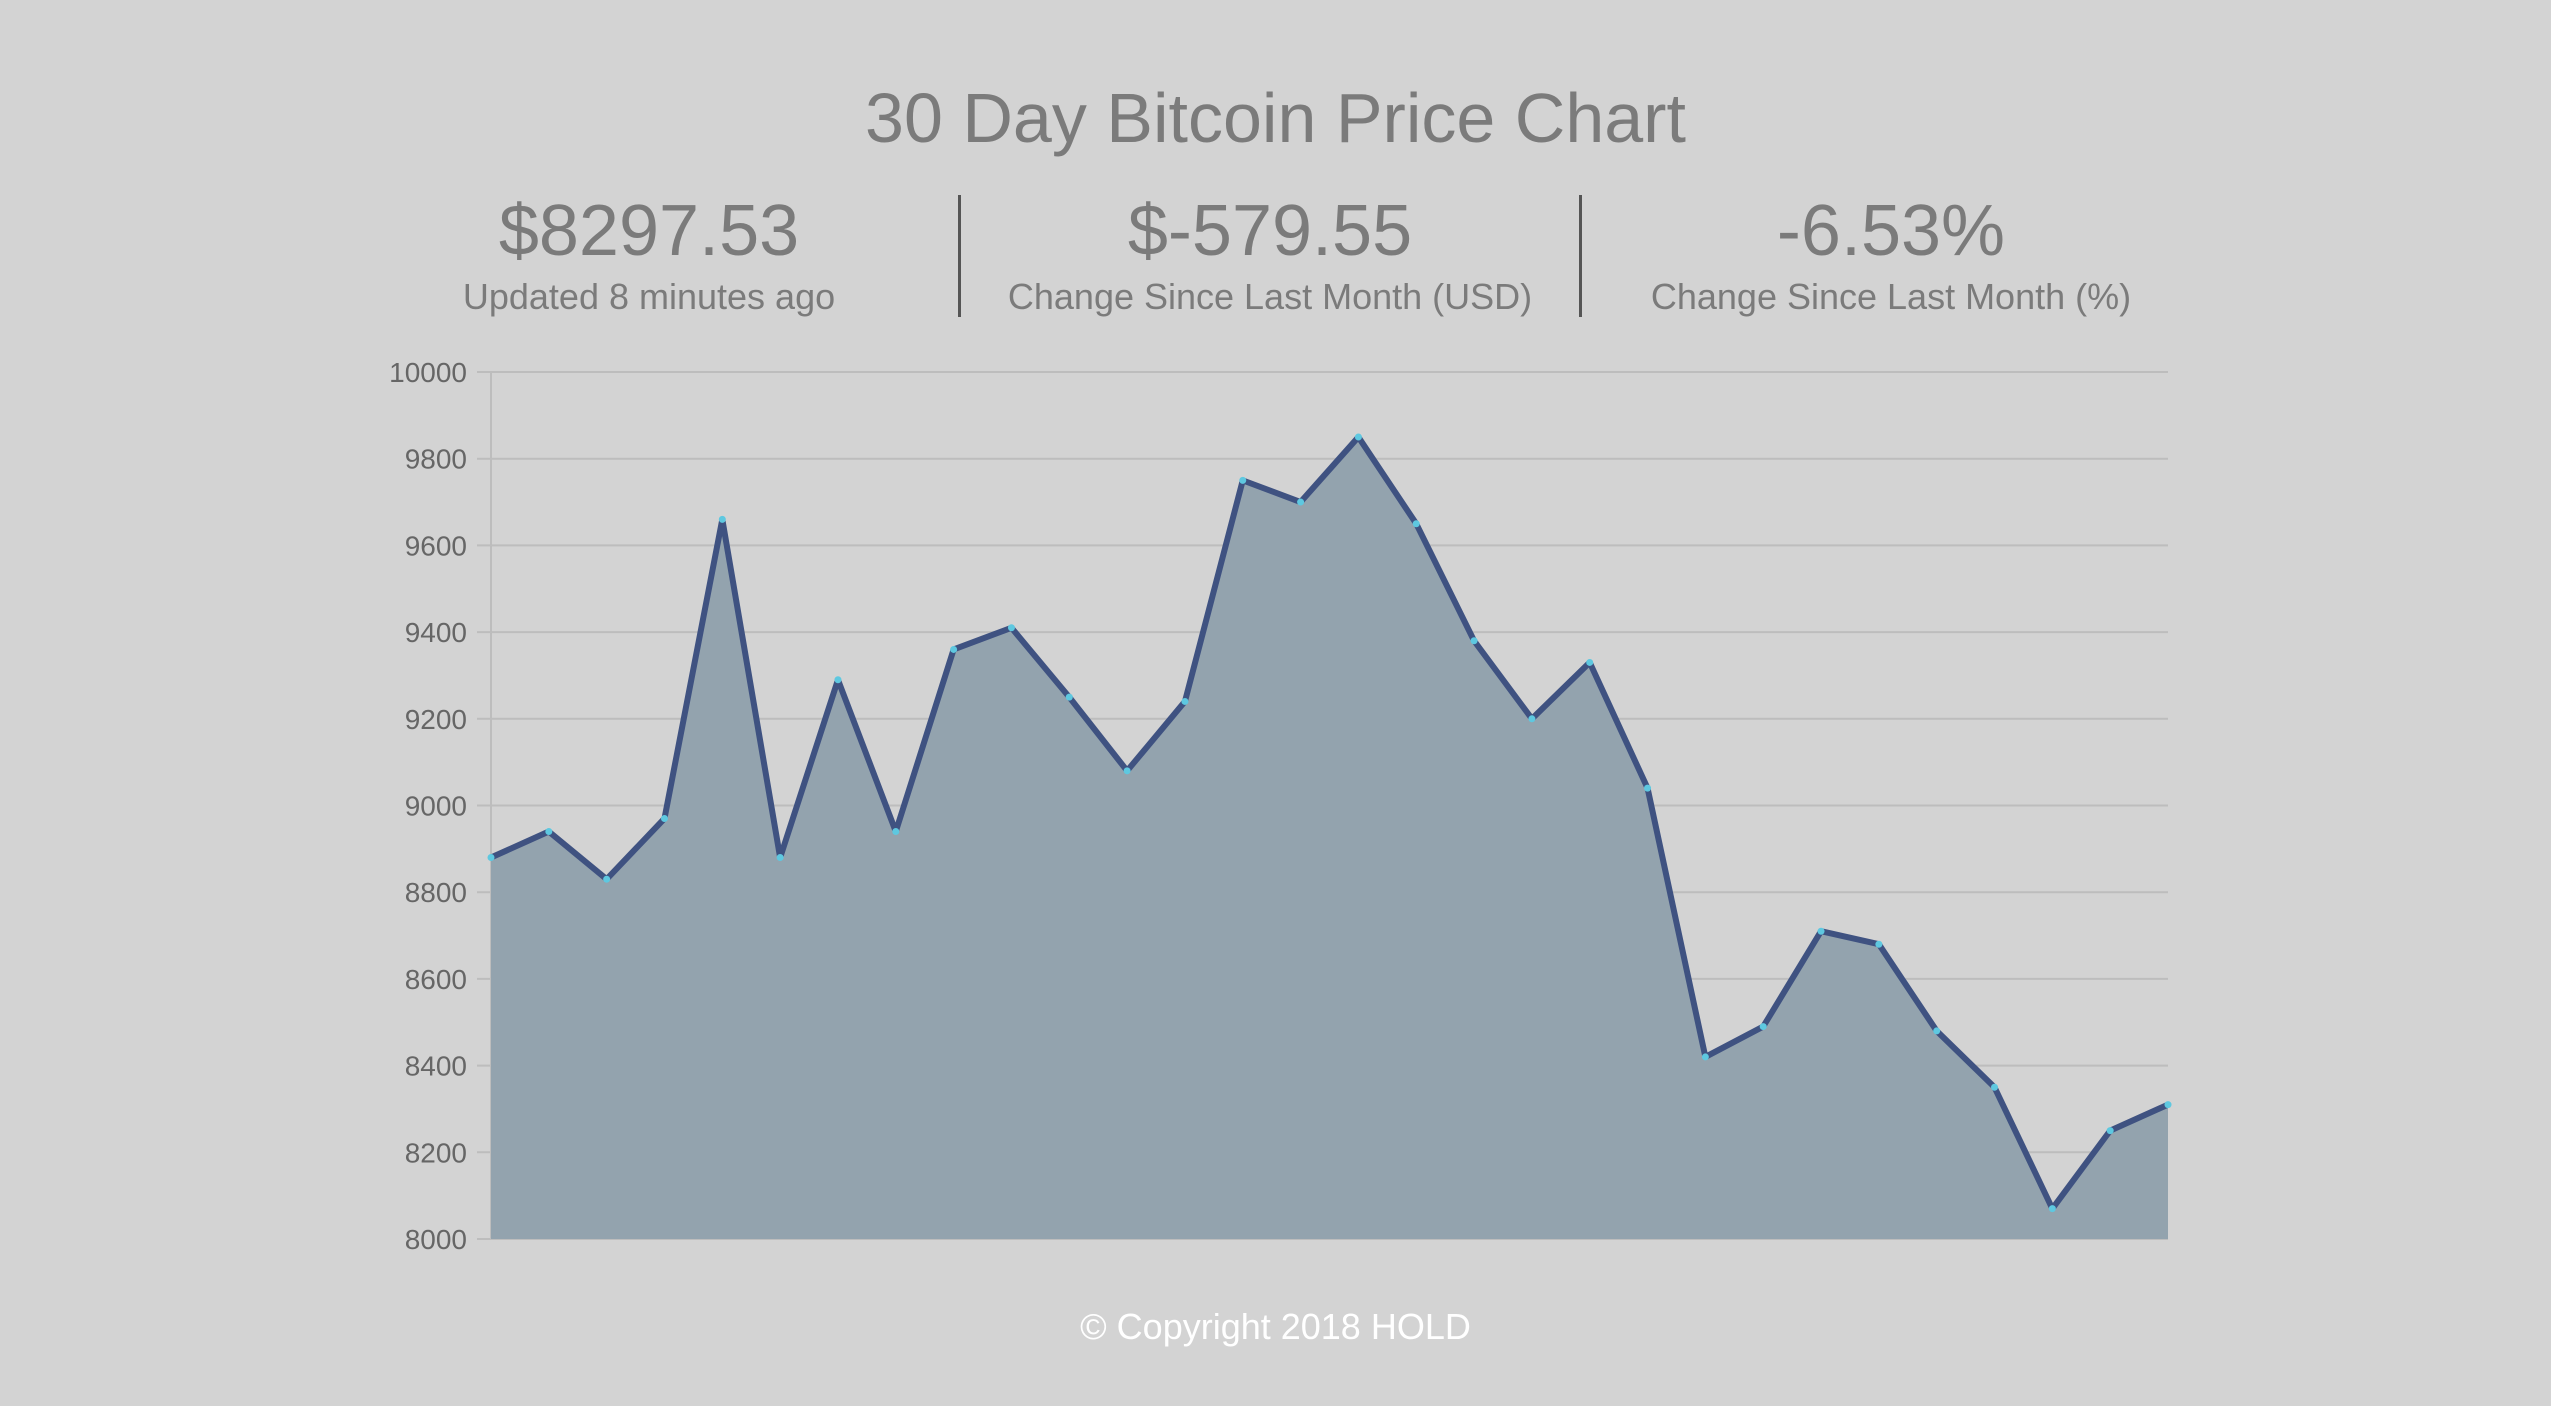 This screenshot has width=2551, height=1406. I want to click on stat-change-percent: -6.53% Change Since Last Month (%), so click(1889, 256).